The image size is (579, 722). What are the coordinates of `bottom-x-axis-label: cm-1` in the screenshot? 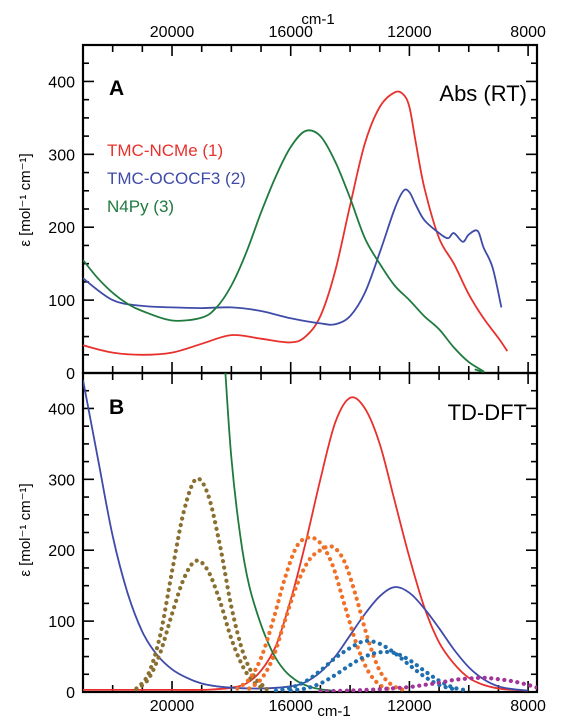 It's located at (333, 711).